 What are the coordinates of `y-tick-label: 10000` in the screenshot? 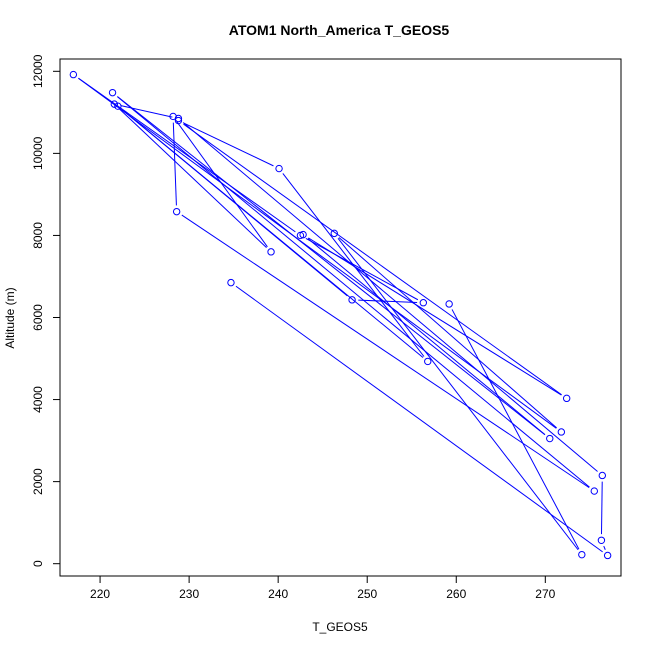 It's located at (38, 153).